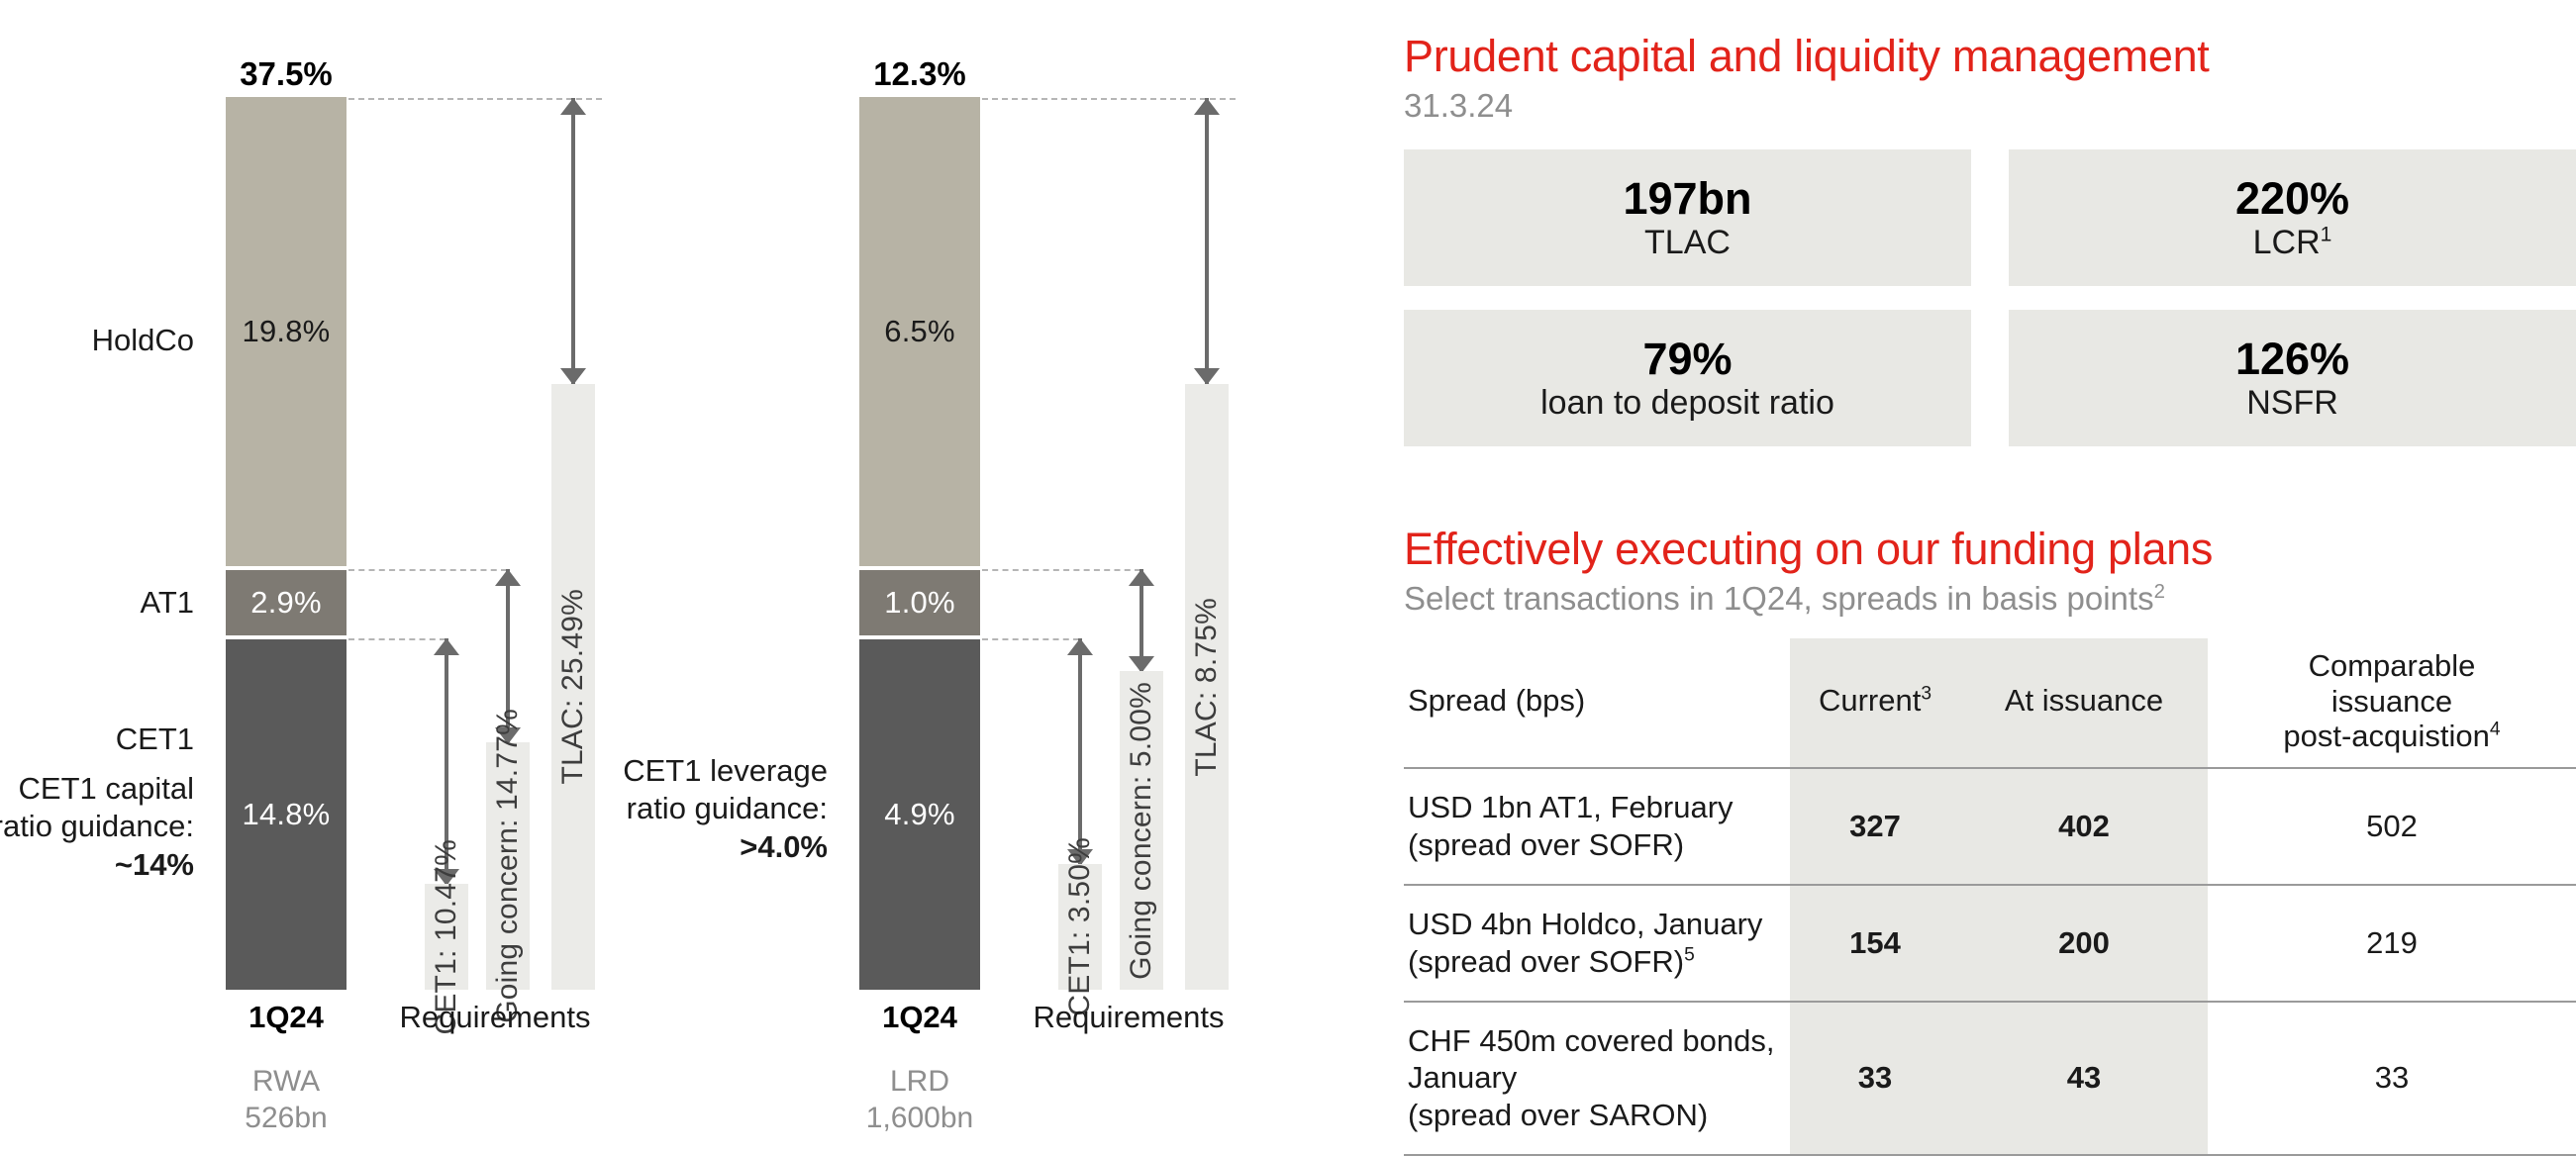 This screenshot has height=1156, width=2576. I want to click on x-axis-label-1q24: 1Q24, so click(286, 1017).